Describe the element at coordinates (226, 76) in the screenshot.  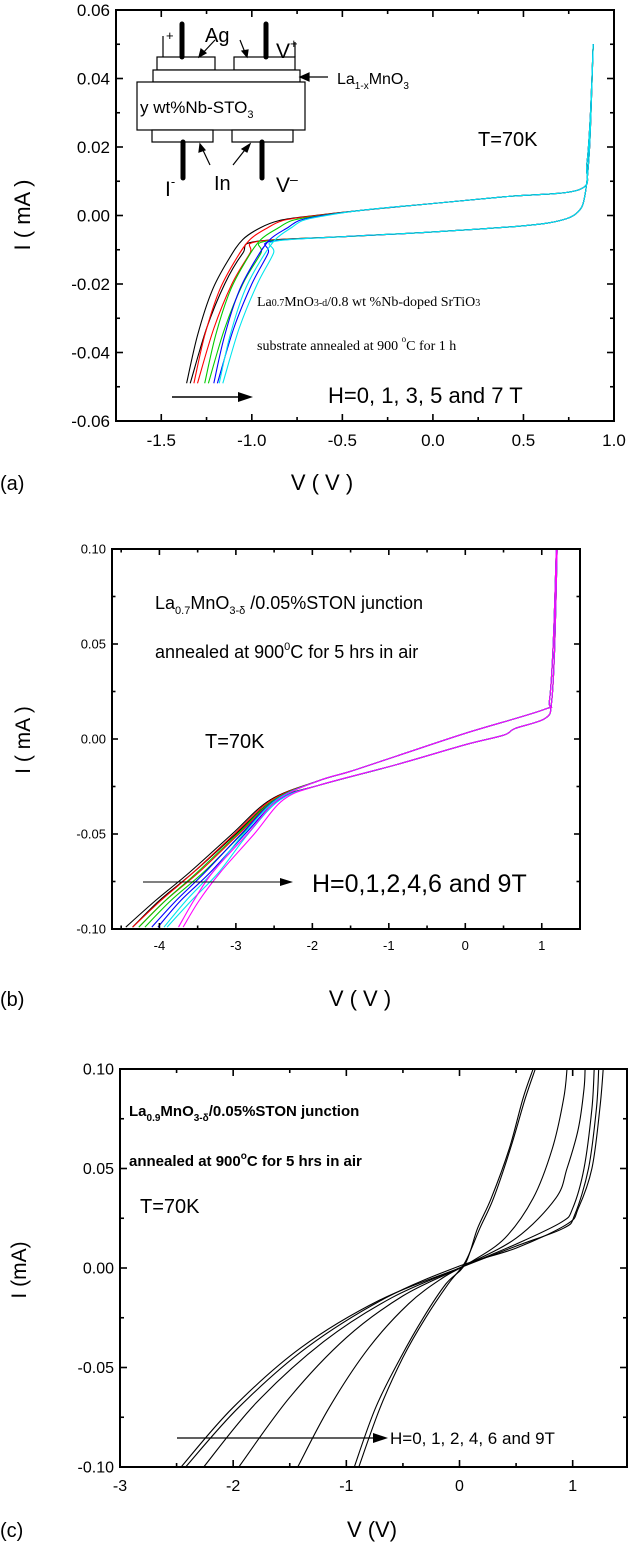
I see `film-layer` at that location.